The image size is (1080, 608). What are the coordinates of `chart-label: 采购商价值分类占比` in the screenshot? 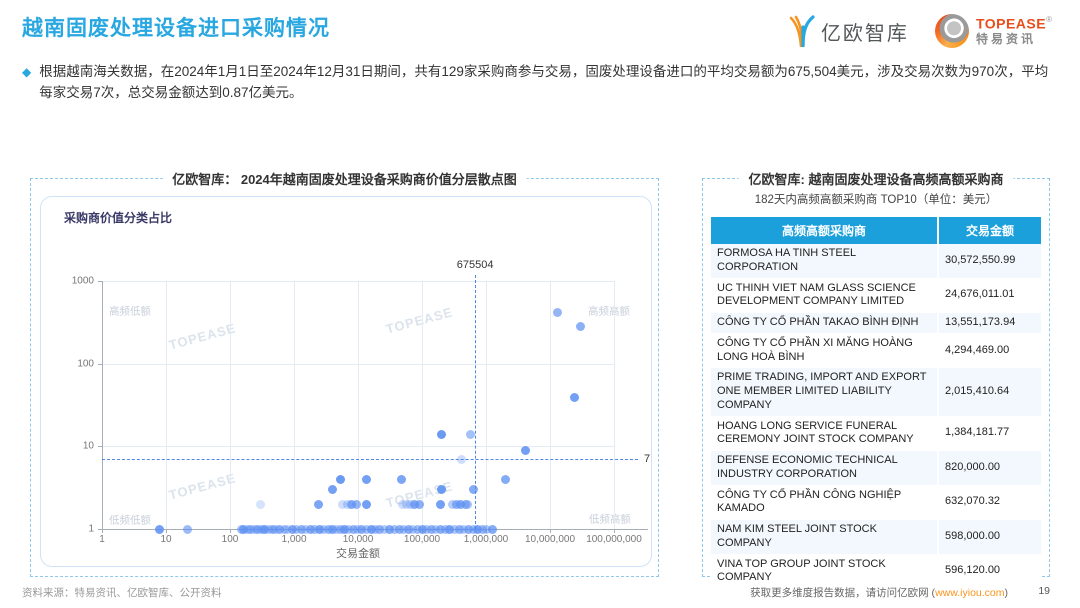 It's located at (118, 218).